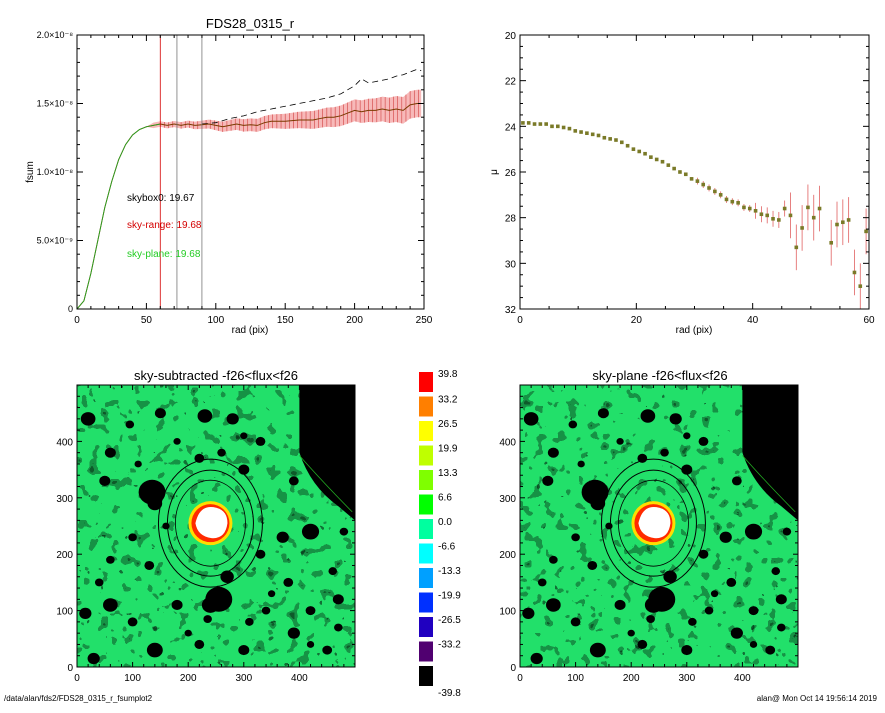  Describe the element at coordinates (511, 82) in the screenshot. I see `y-tick-label: 22` at that location.